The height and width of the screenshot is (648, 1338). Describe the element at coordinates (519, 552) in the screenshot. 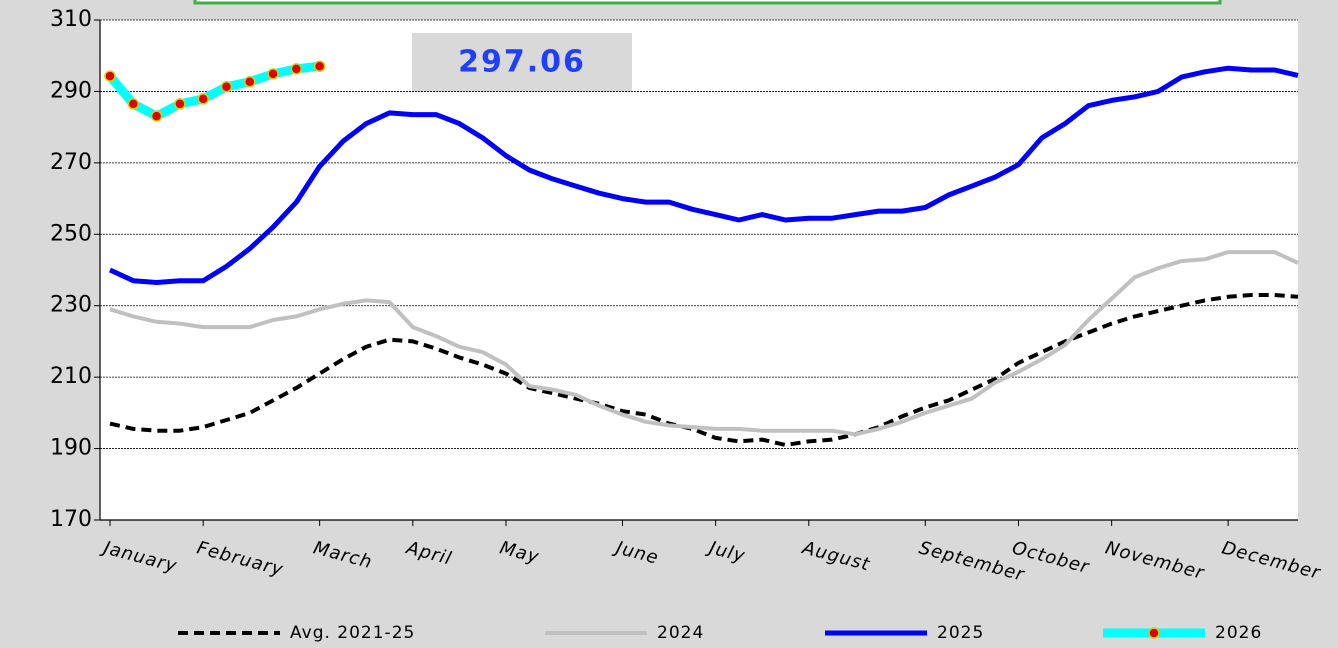

I see `x-tick-label: May` at that location.